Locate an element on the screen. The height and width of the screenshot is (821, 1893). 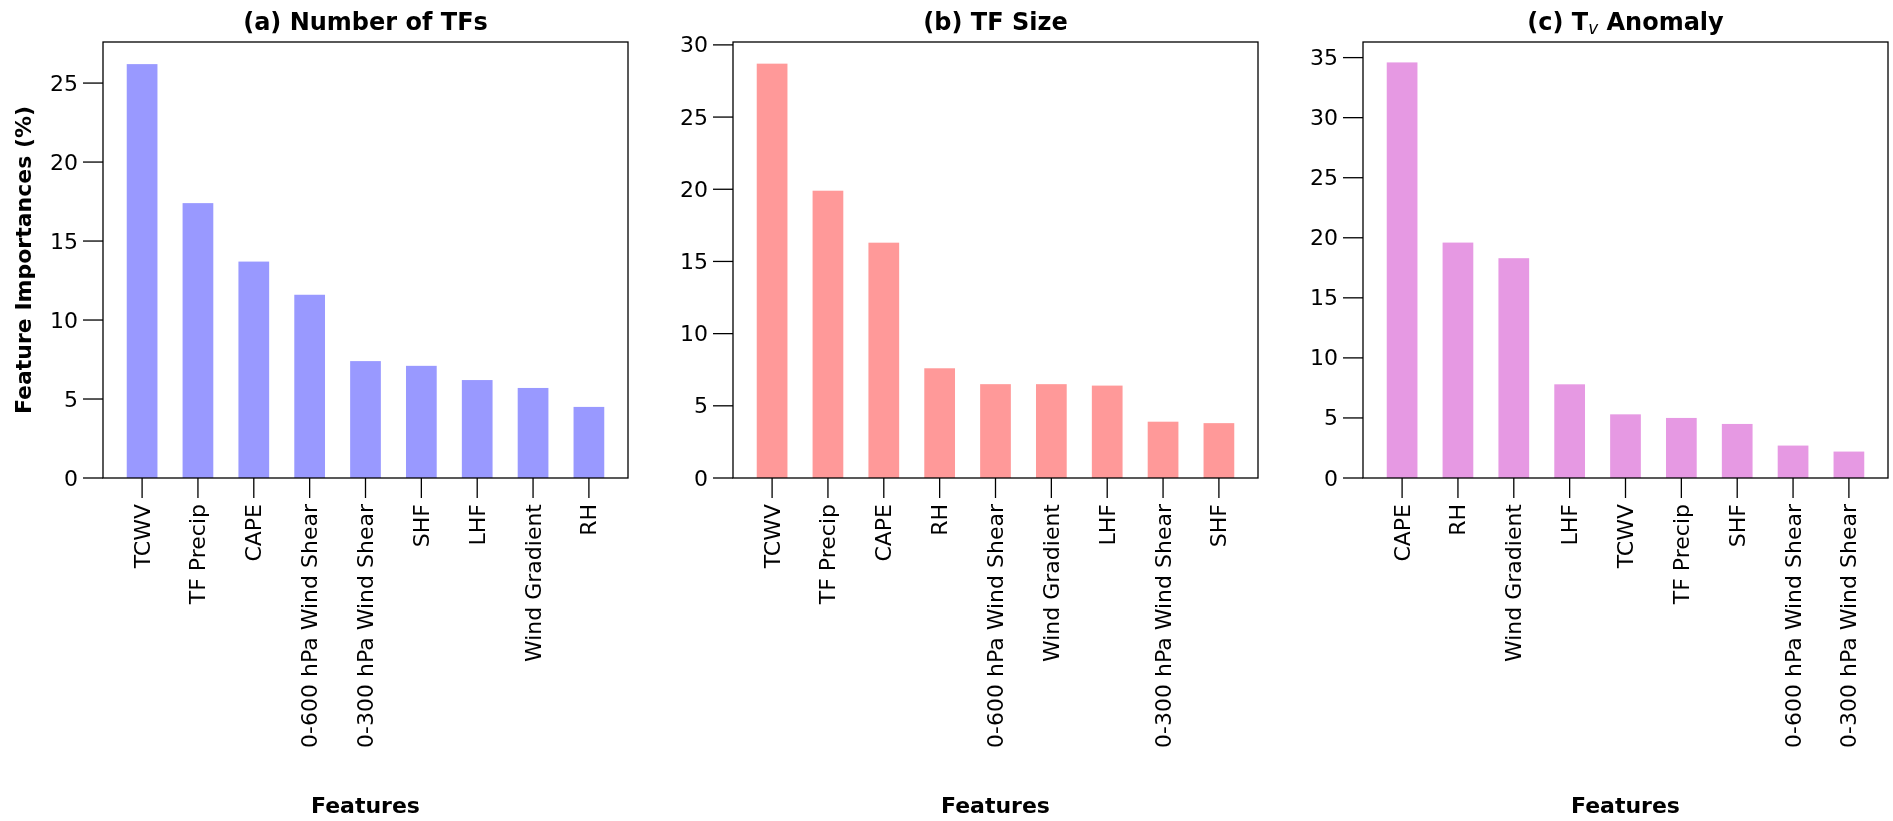
chart-title: (b) TF Size is located at coordinates (995, 22).